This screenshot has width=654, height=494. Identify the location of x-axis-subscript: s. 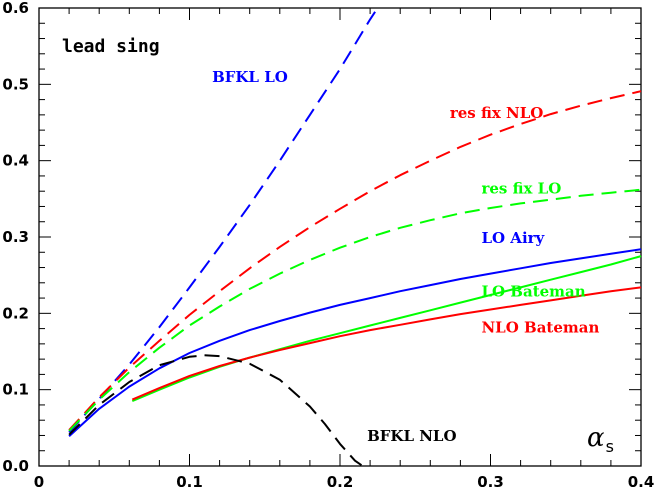
(610, 446).